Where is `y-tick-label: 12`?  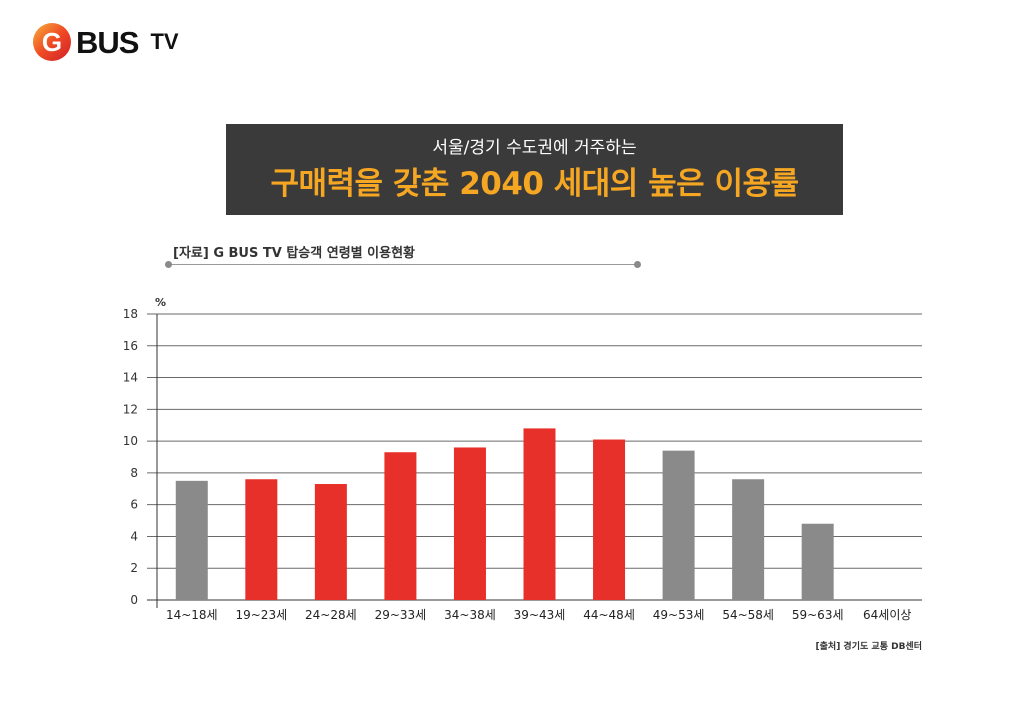
y-tick-label: 12 is located at coordinates (130, 409).